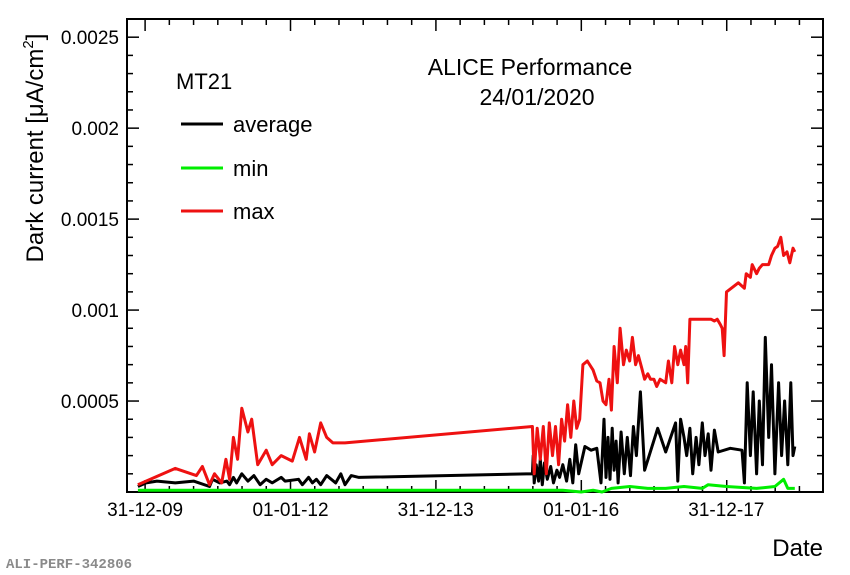  What do you see at coordinates (726, 510) in the screenshot?
I see `x-tick-label: 31-12-17` at bounding box center [726, 510].